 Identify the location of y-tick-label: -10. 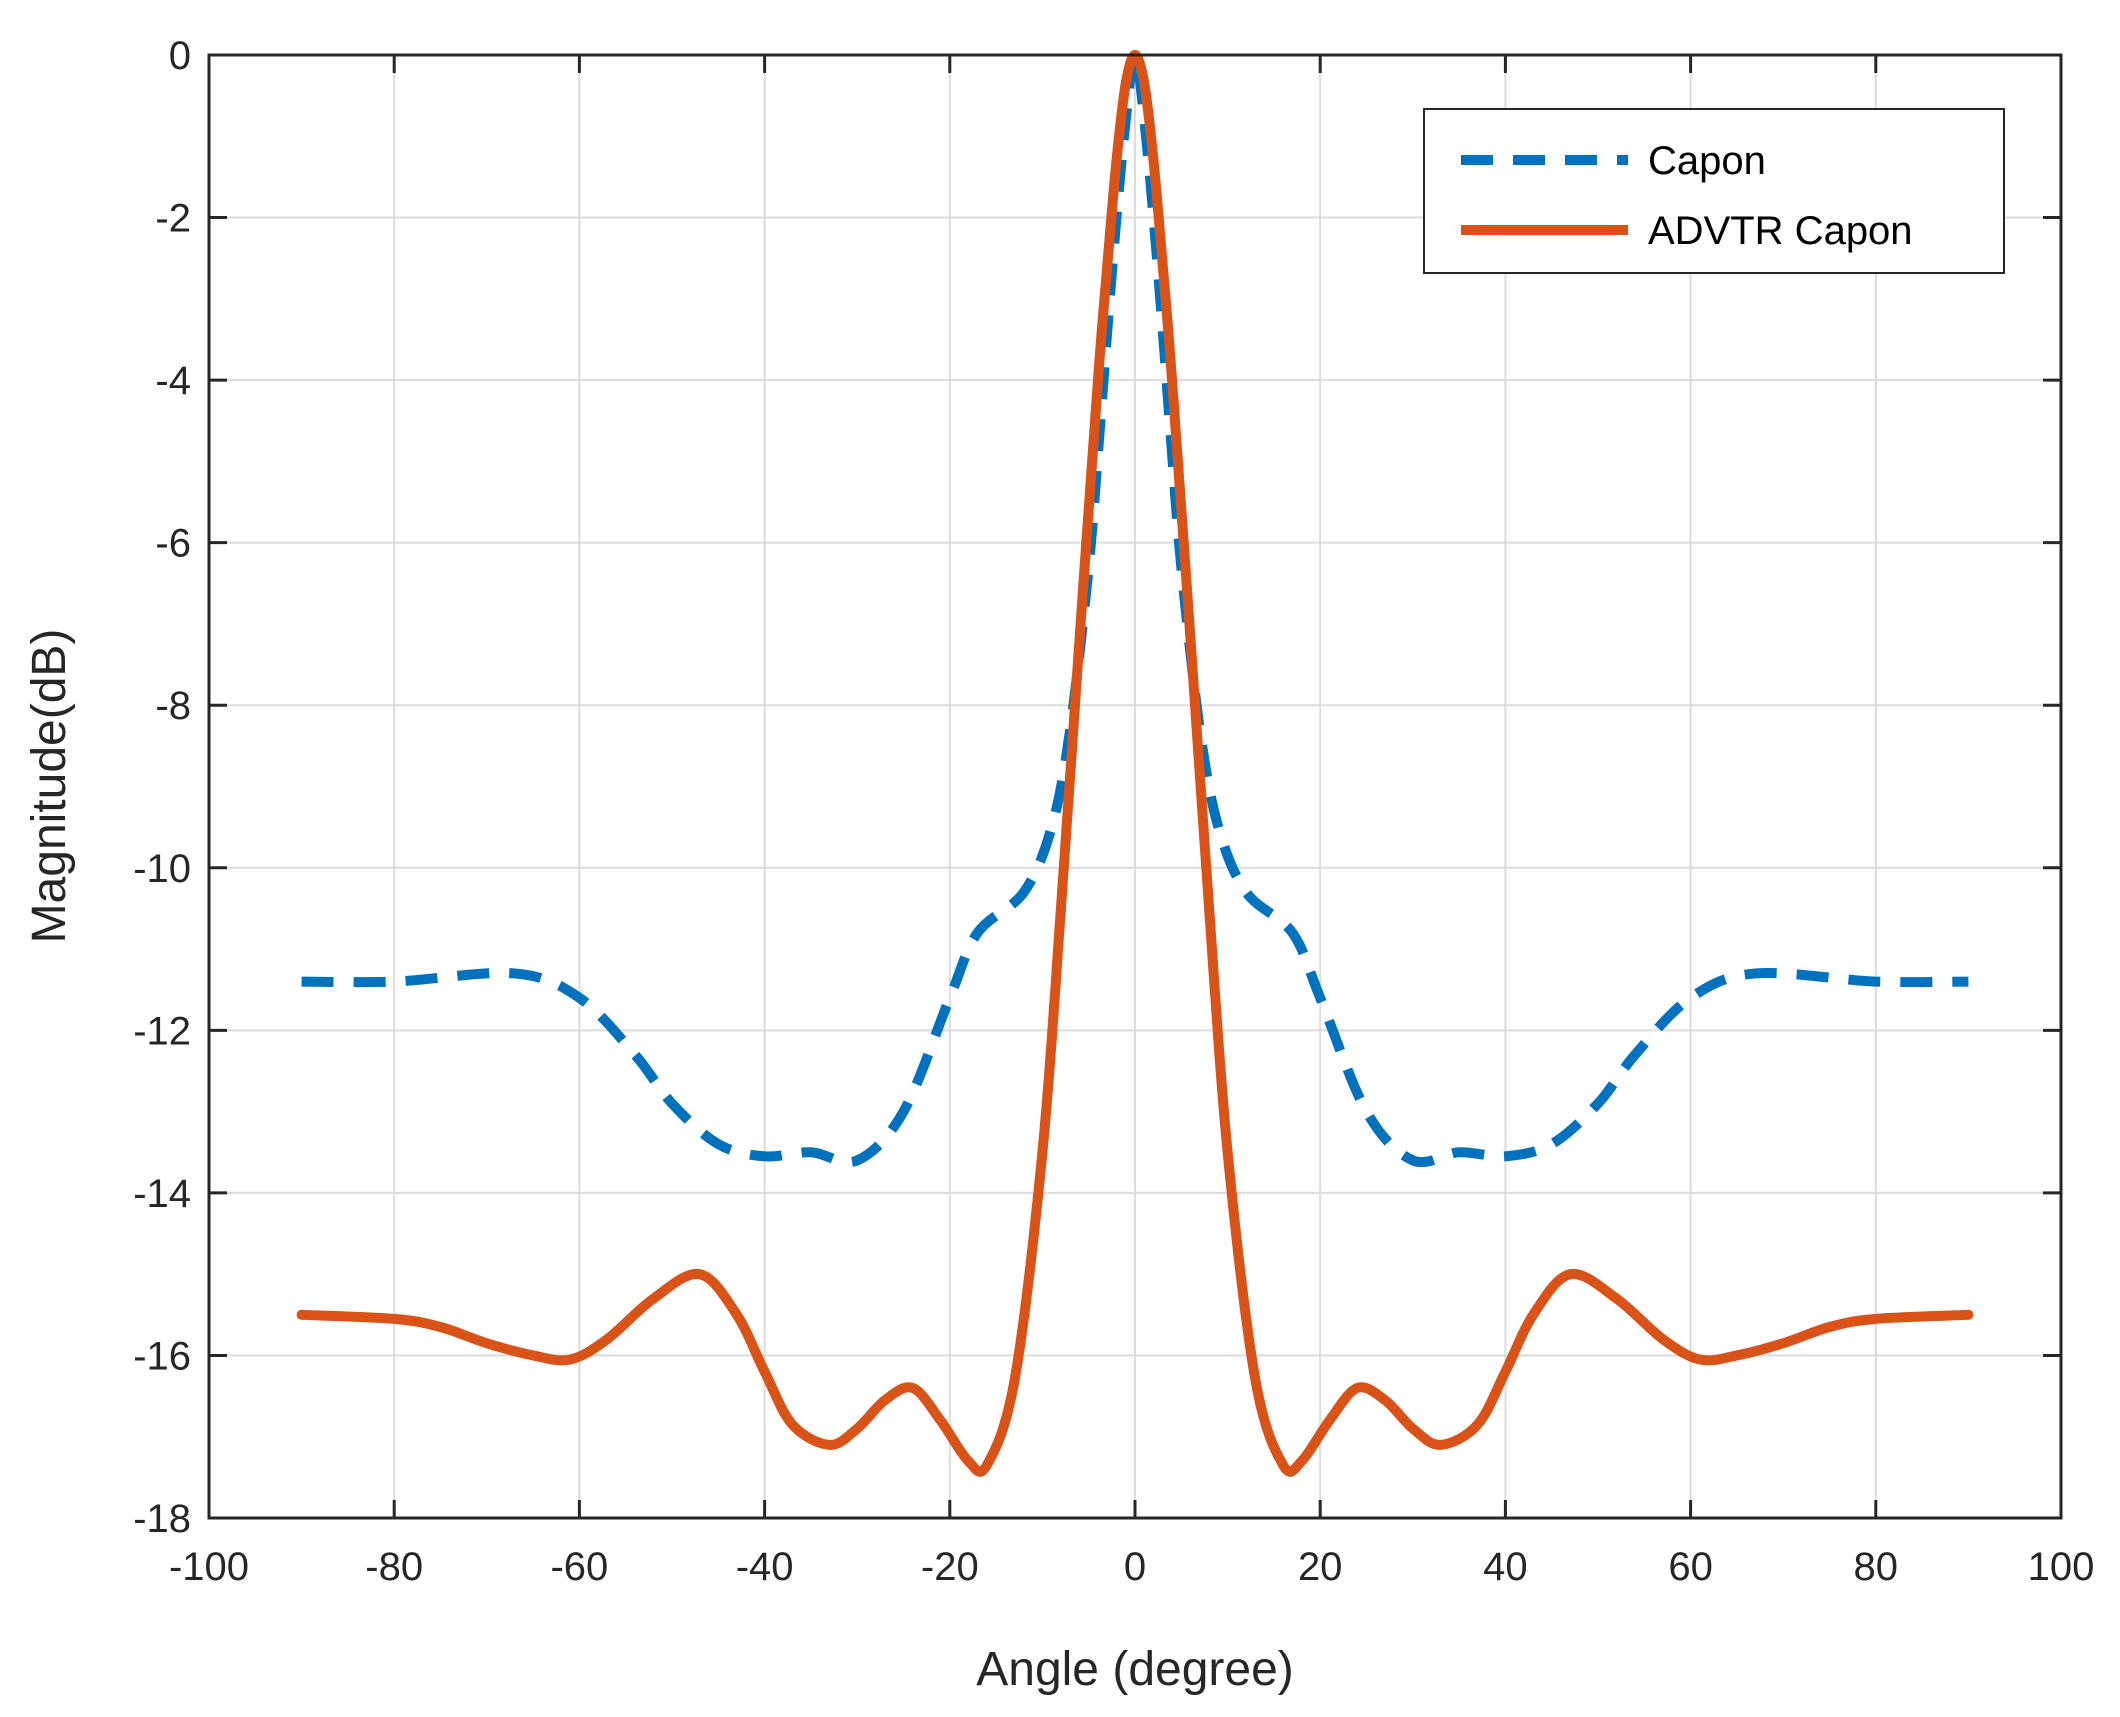
(162, 869).